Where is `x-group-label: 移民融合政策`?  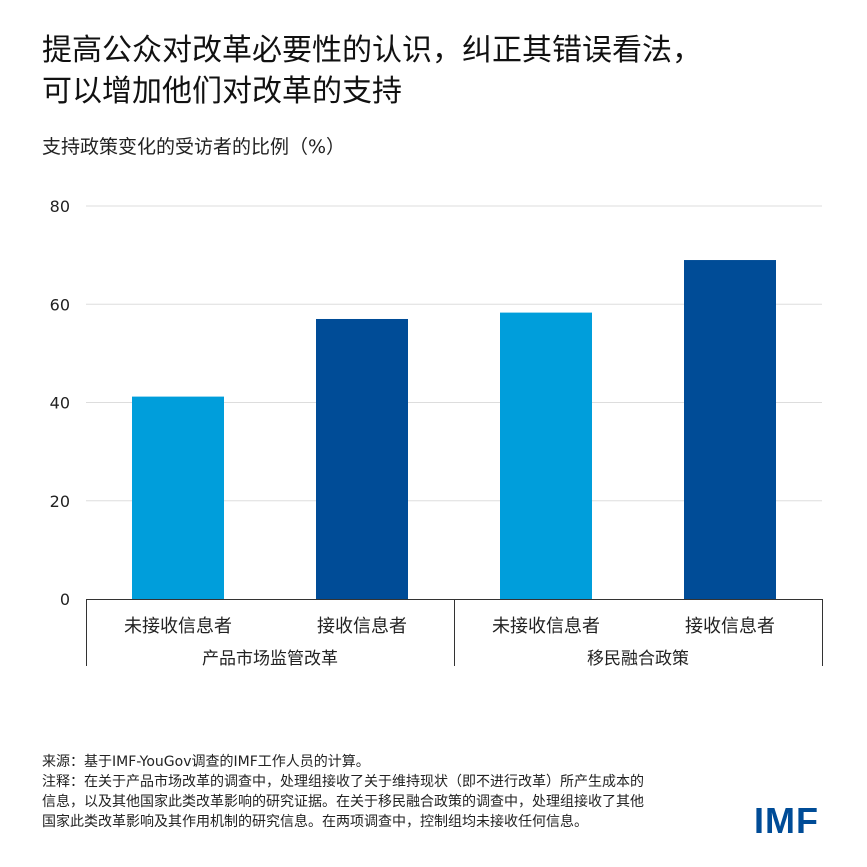 x-group-label: 移民融合政策 is located at coordinates (638, 659).